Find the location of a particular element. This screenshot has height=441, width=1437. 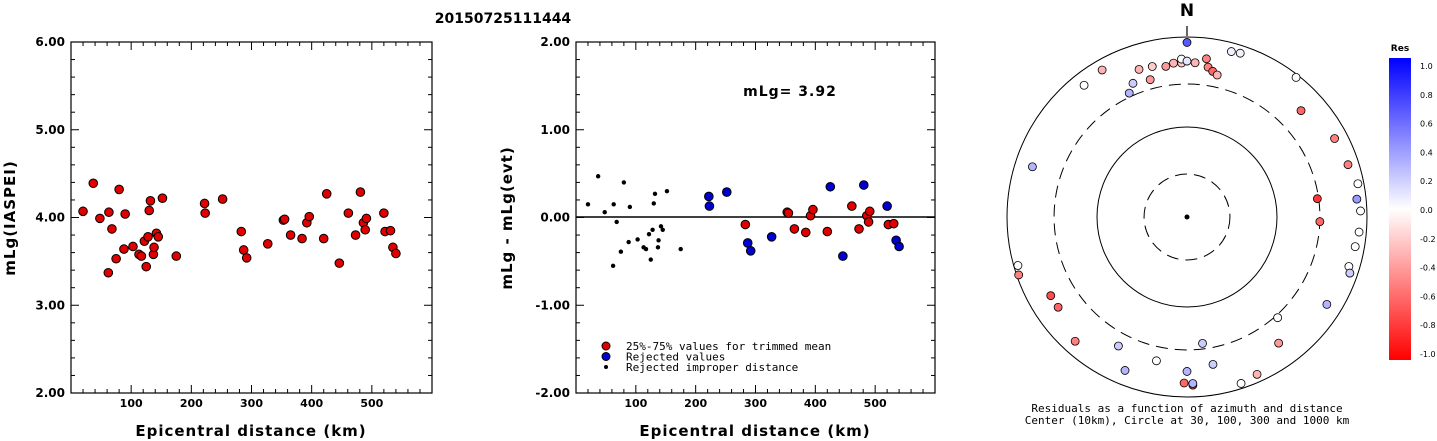

center-marker is located at coordinates (1187, 217).